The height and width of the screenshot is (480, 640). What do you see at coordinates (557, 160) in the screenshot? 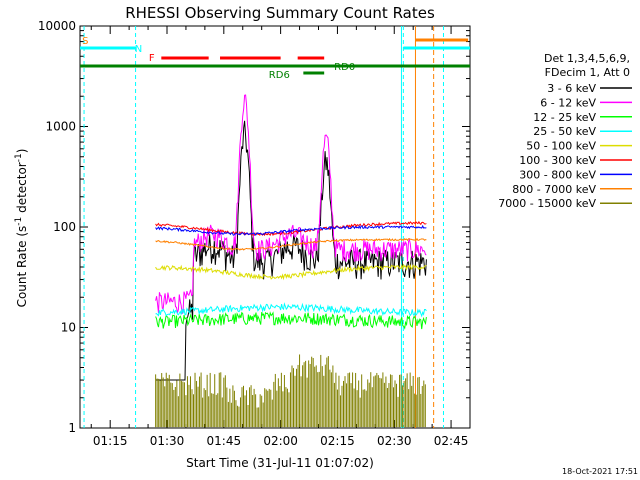
I see `legend-item-label: 100 - 300 keV` at bounding box center [557, 160].